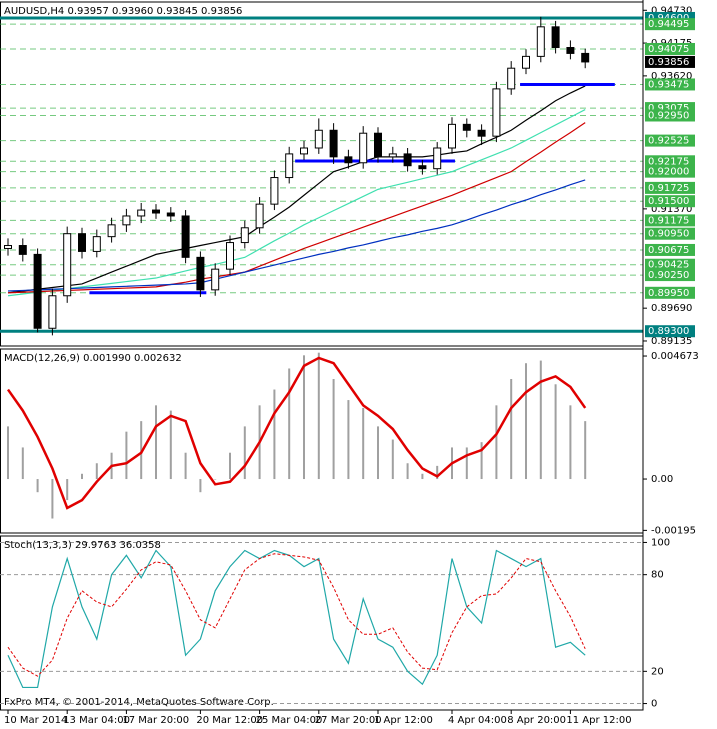 This screenshot has width=717, height=729. I want to click on last-price-box, so click(670, 61).